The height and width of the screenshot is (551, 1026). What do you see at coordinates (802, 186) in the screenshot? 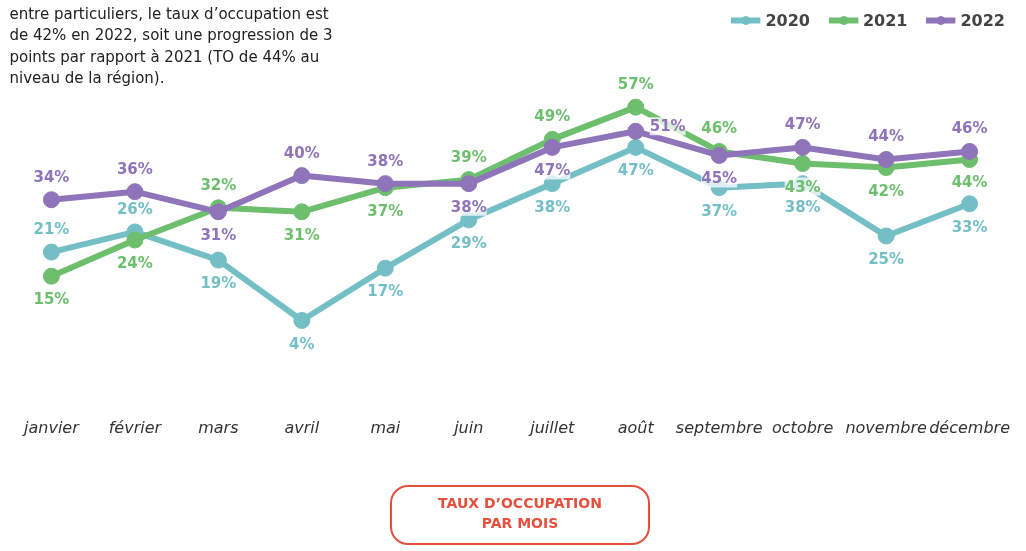
I see `data-label: 43%` at bounding box center [802, 186].